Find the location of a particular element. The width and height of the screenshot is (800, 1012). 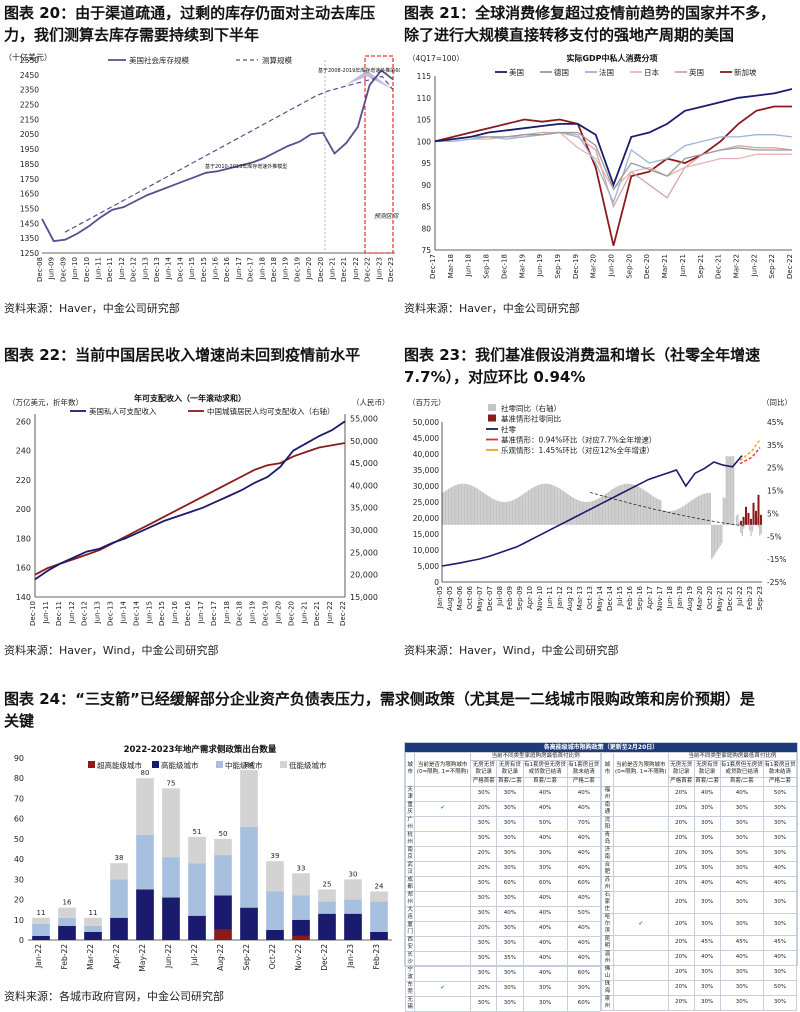

policy-left-cell-3-3: 30% is located at coordinates (510, 838).